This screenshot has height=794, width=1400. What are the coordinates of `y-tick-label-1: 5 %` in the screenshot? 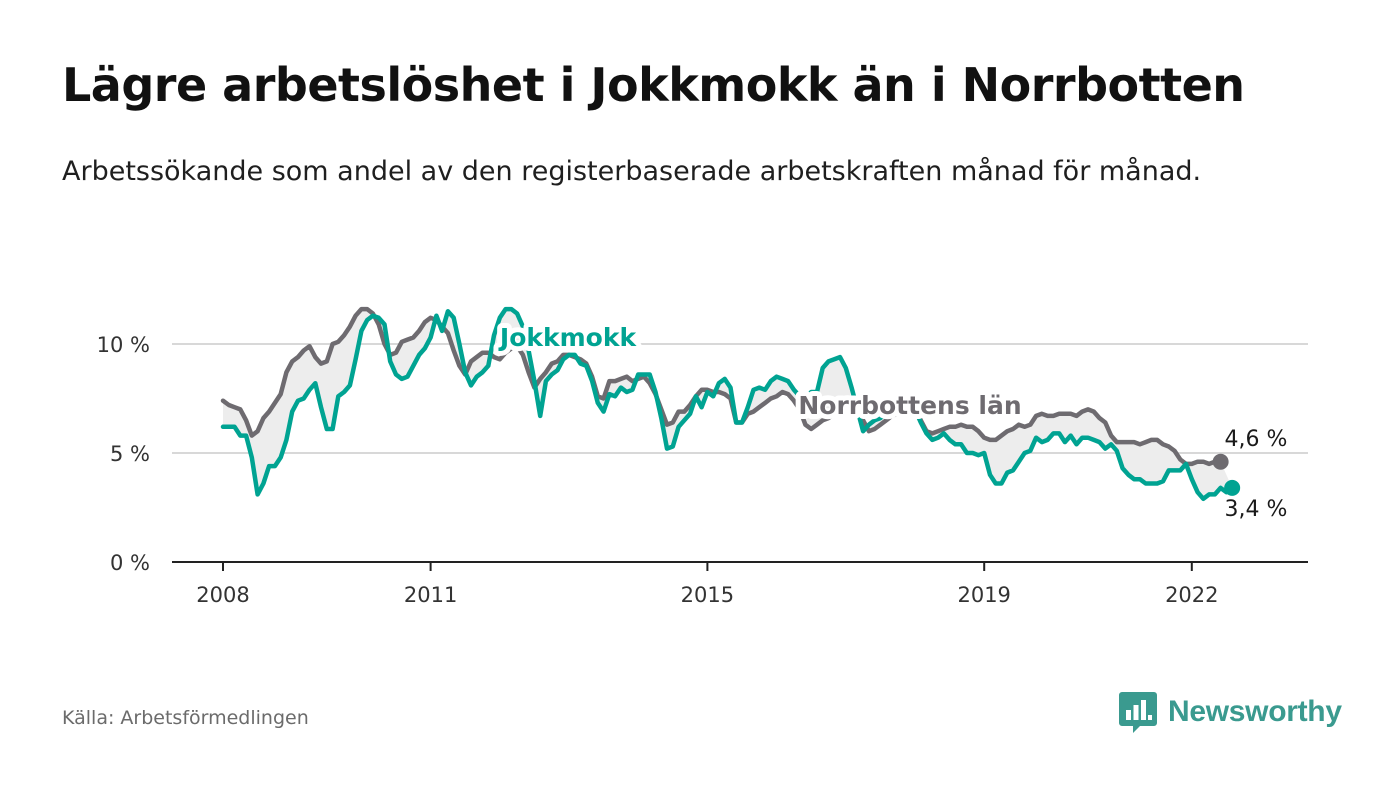 It's located at (130, 454).